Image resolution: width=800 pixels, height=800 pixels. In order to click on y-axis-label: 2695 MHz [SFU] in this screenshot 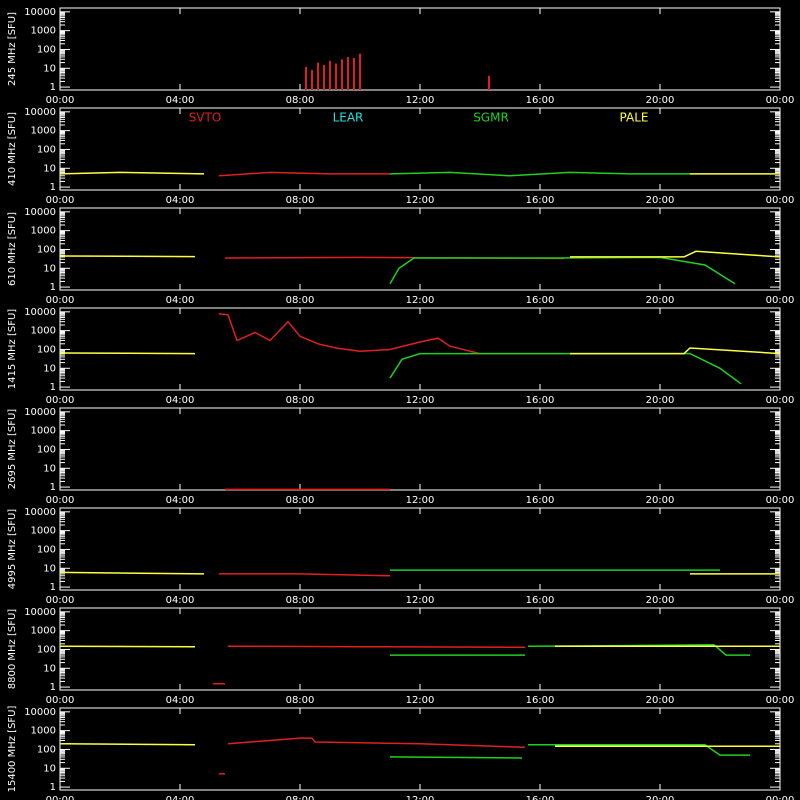, I will do `click(12, 449)`.